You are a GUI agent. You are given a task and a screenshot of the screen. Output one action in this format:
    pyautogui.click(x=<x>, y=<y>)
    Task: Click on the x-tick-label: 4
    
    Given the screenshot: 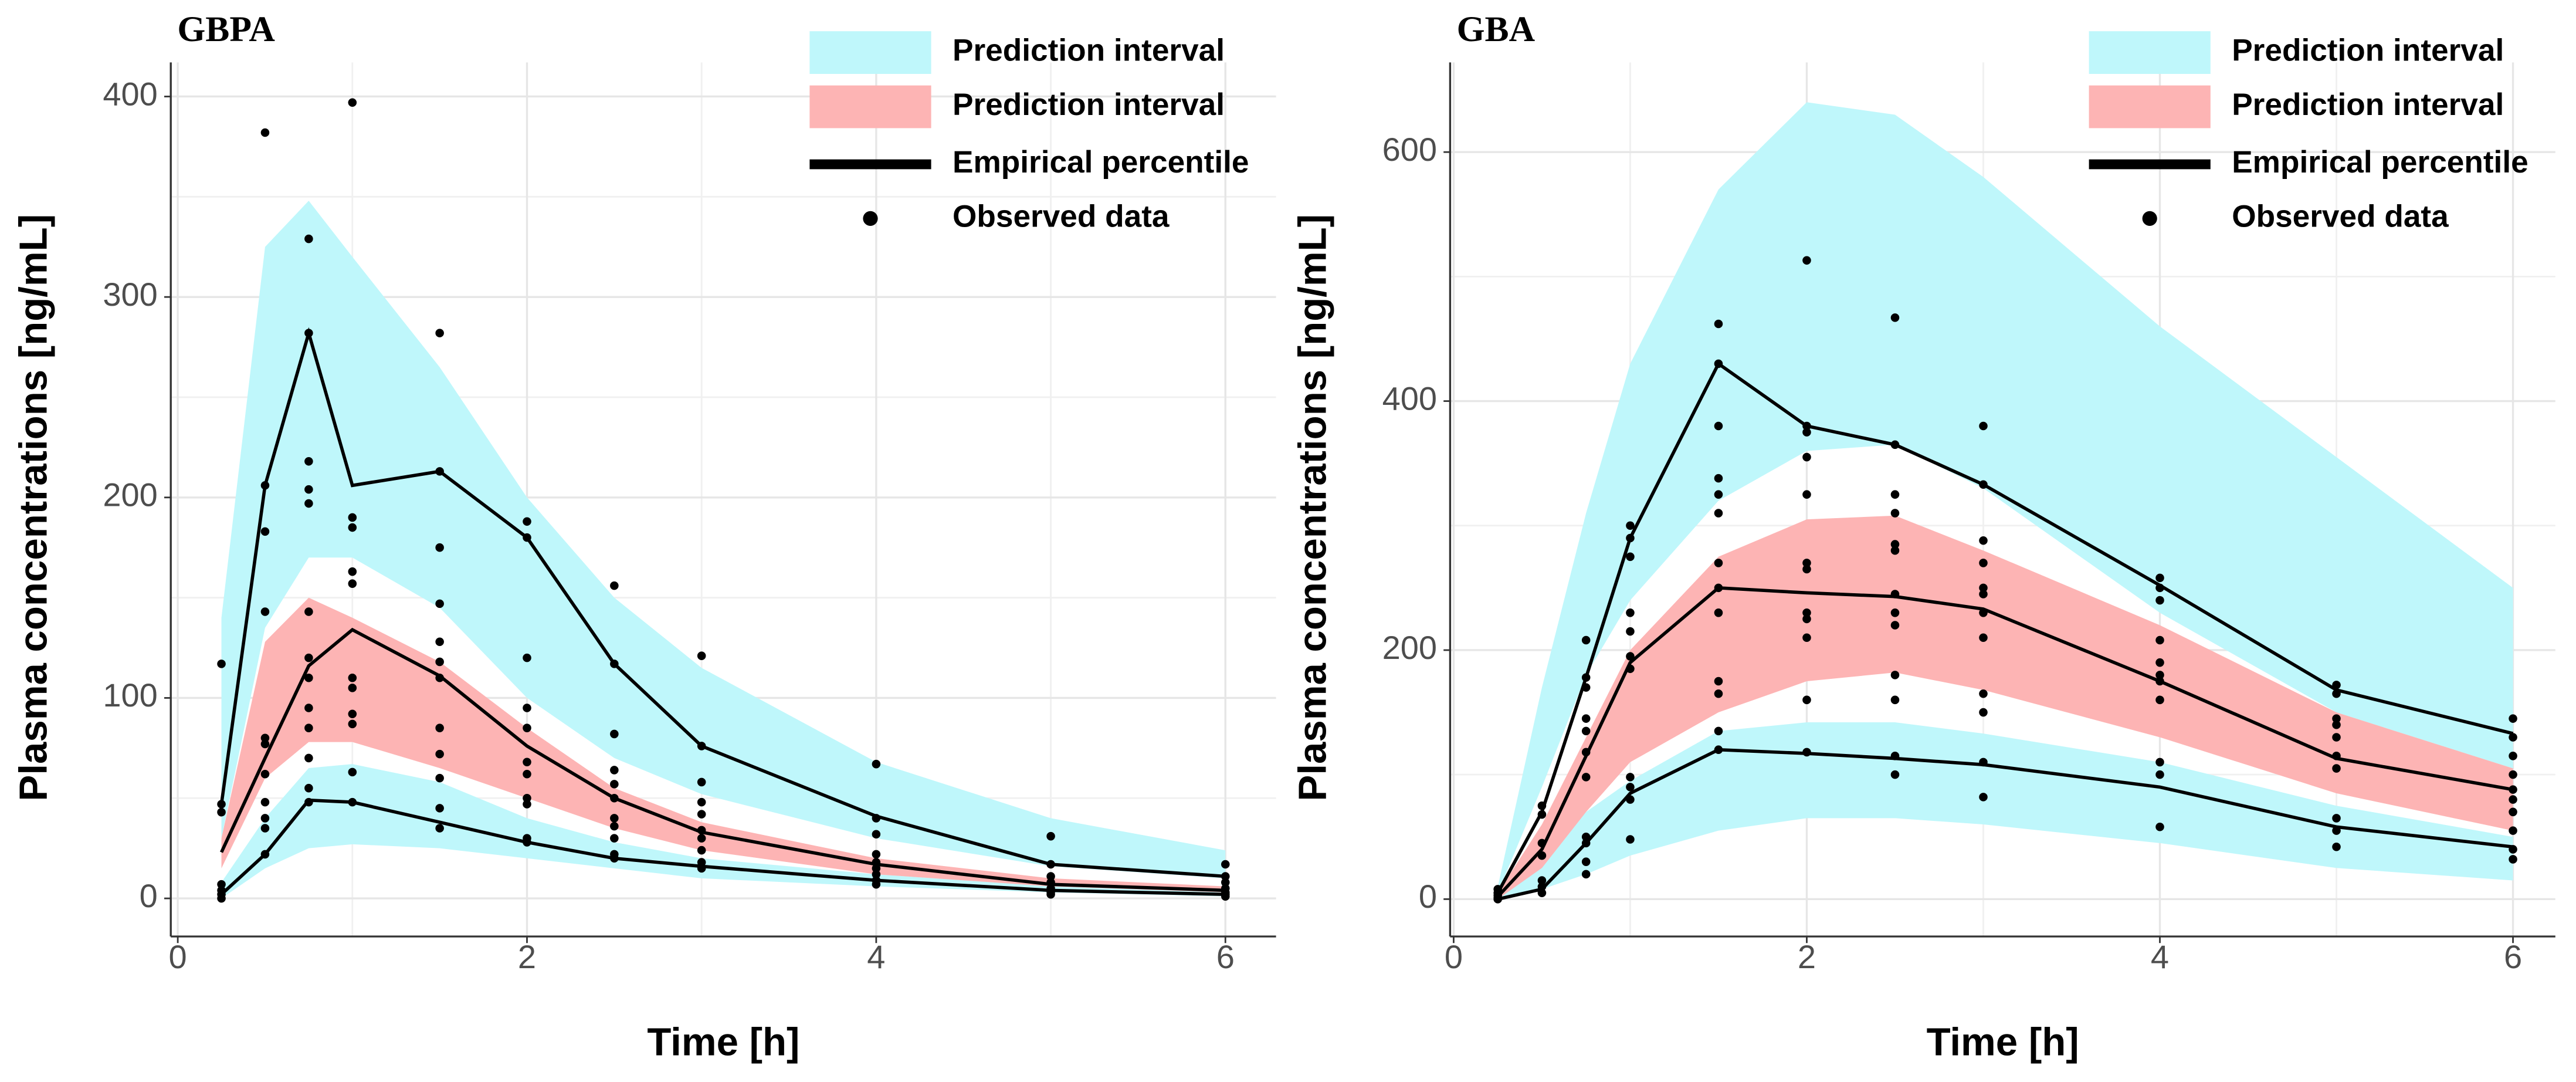 What is the action you would take?
    pyautogui.click(x=876, y=956)
    